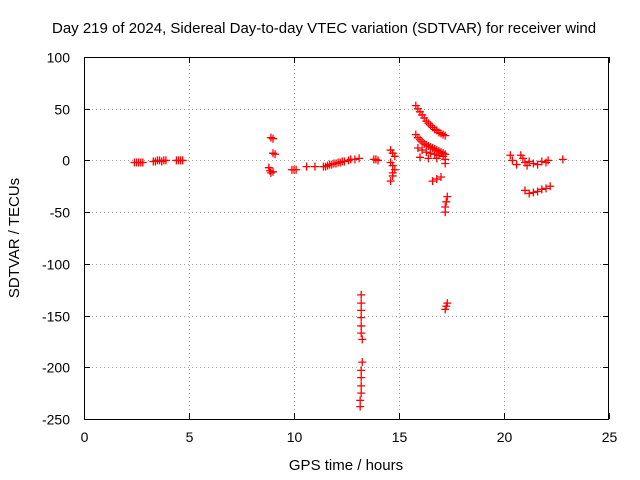 This screenshot has height=480, width=640. What do you see at coordinates (56, 420) in the screenshot?
I see `y-tick-label: -250` at bounding box center [56, 420].